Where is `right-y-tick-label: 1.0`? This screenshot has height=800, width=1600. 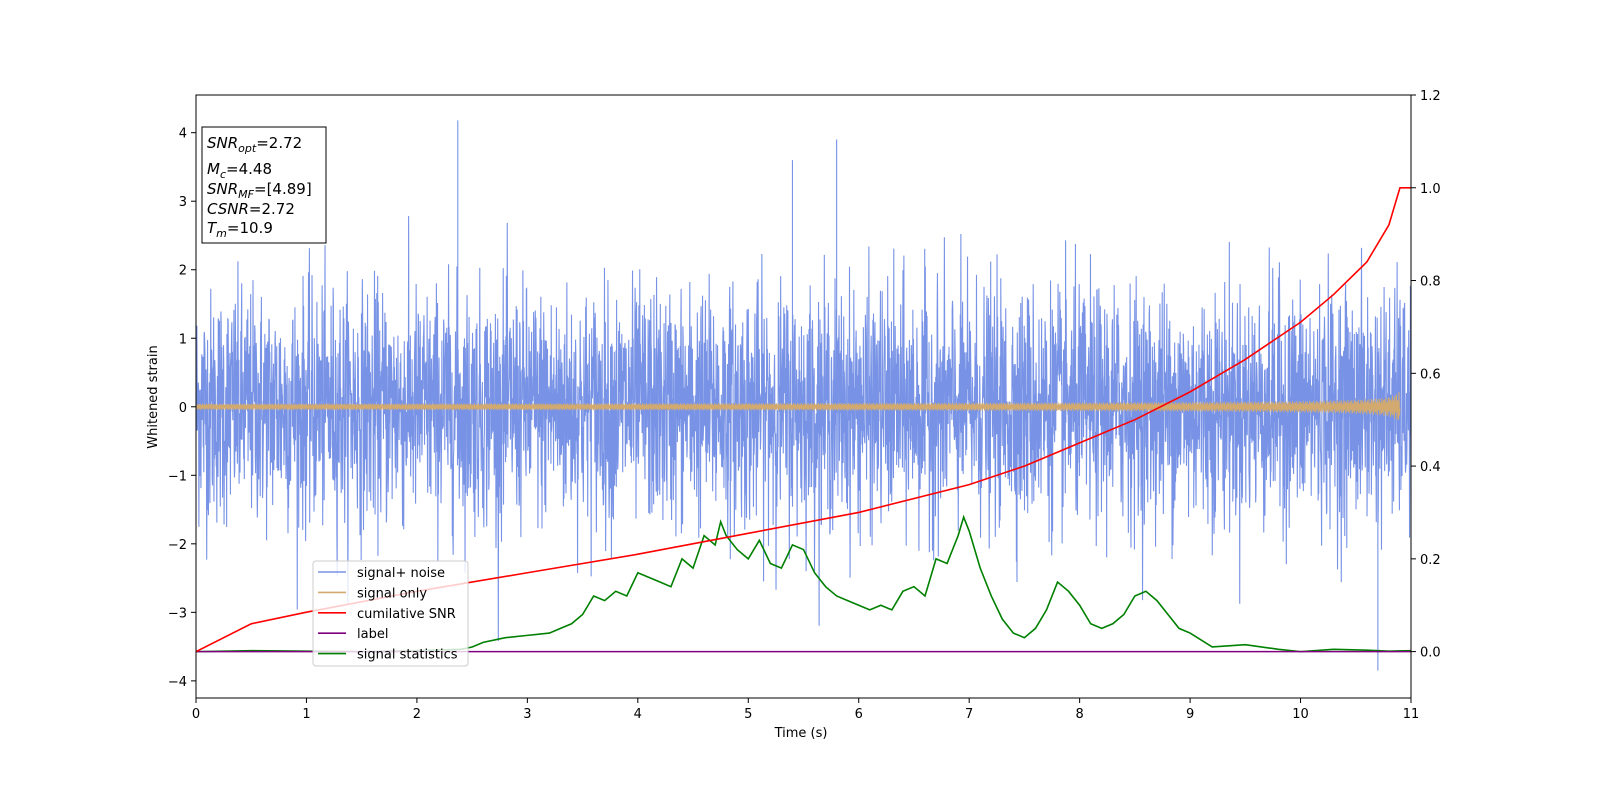 right-y-tick-label: 1.0 is located at coordinates (1430, 189).